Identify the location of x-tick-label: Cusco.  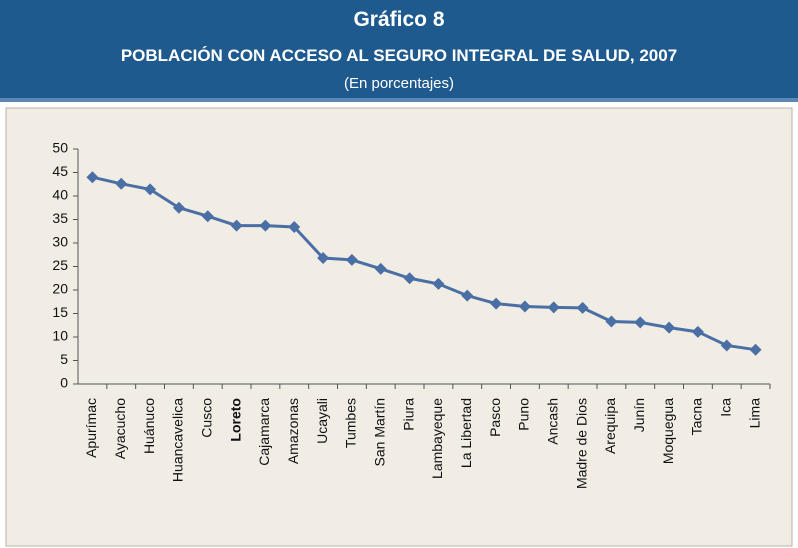
(206, 418).